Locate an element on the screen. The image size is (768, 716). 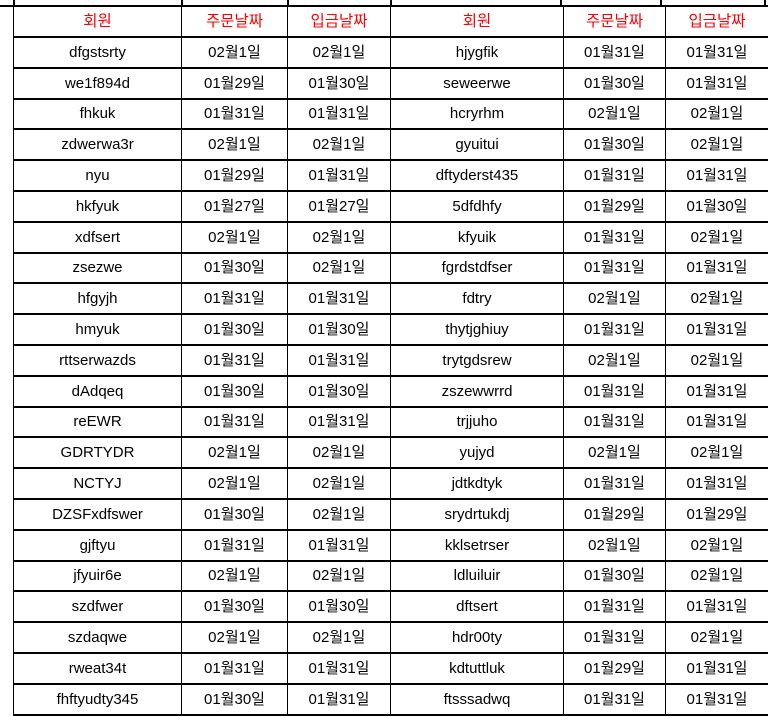
order-date-cell: 01월27일 is located at coordinates (235, 206).